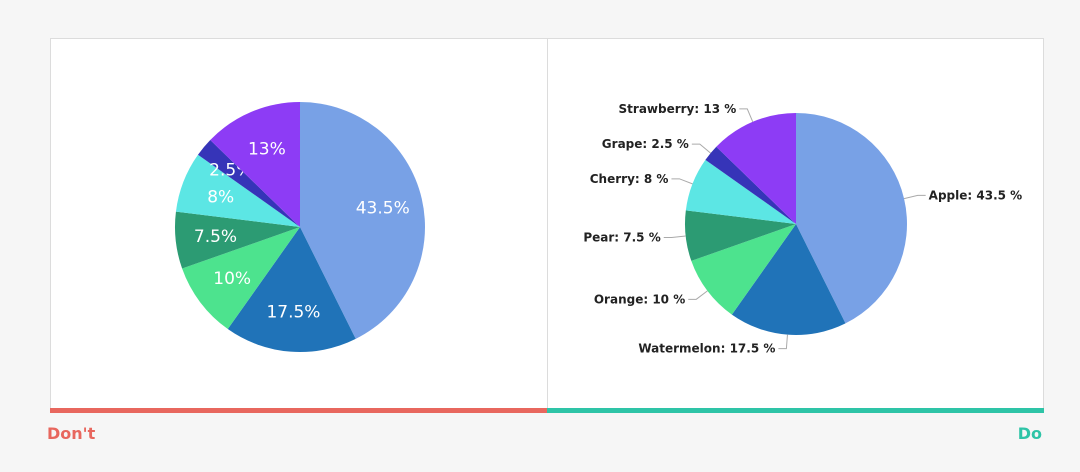 The width and height of the screenshot is (1080, 472). I want to click on slice-label-pear: Pear: 7.5 %, so click(621, 237).